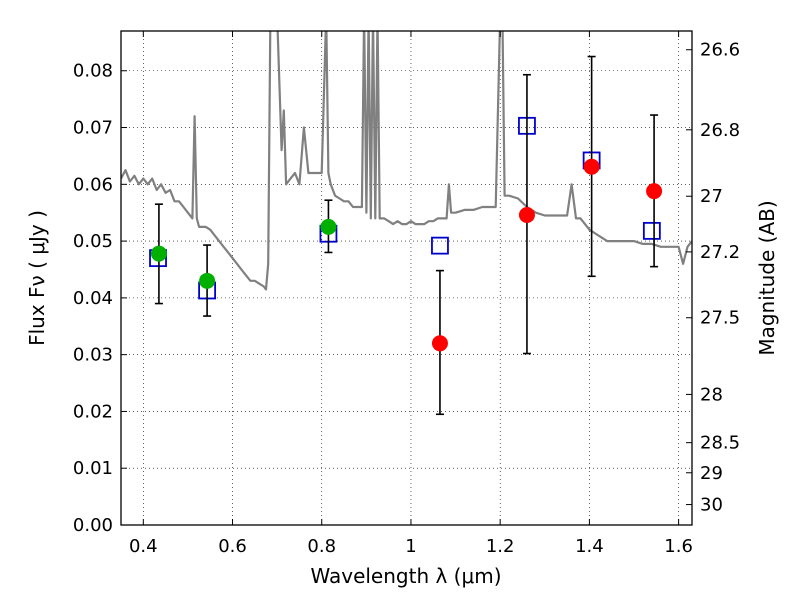 The height and width of the screenshot is (600, 800). What do you see at coordinates (93, 468) in the screenshot?
I see `y-tick-label: 0.01` at bounding box center [93, 468].